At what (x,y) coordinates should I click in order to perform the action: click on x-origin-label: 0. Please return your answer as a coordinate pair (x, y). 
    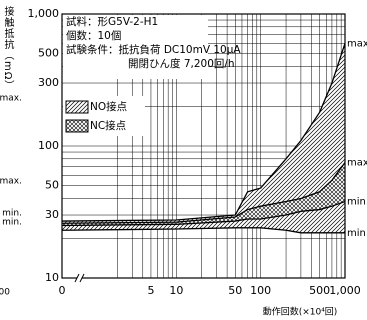
    Looking at the image, I should click on (62, 290).